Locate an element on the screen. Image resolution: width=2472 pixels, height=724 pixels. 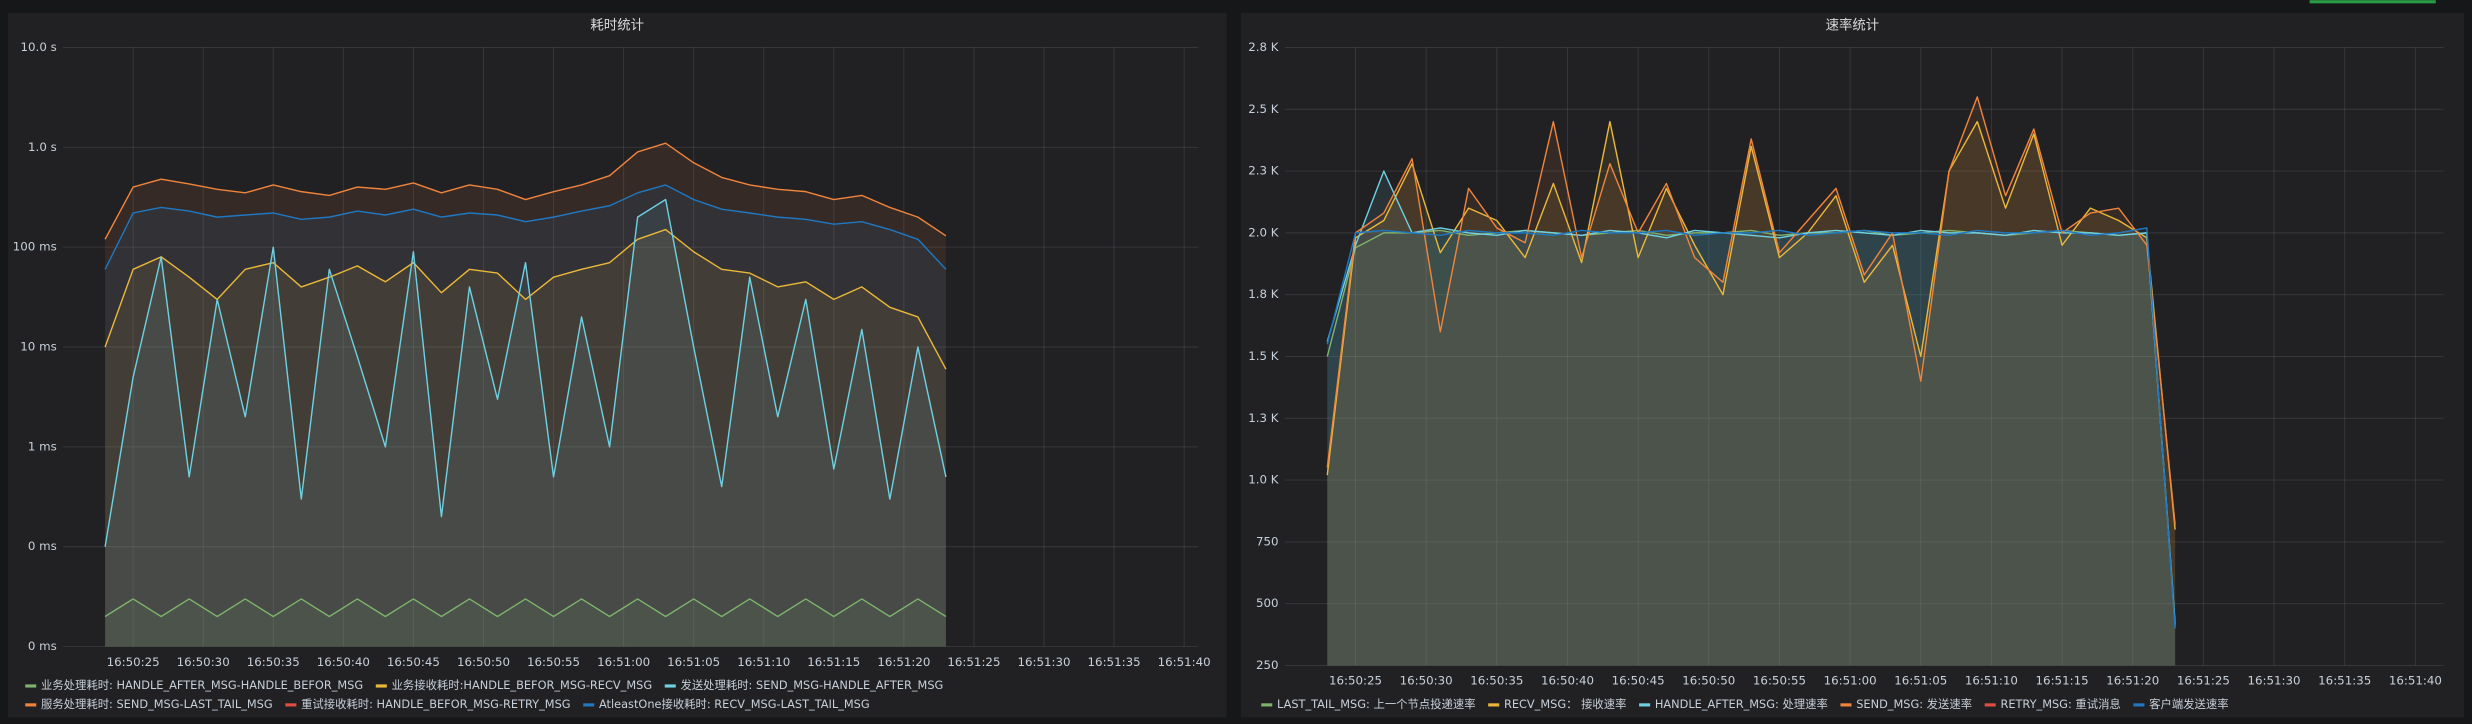
legend-label: 客户端发送速率 is located at coordinates (2188, 704).